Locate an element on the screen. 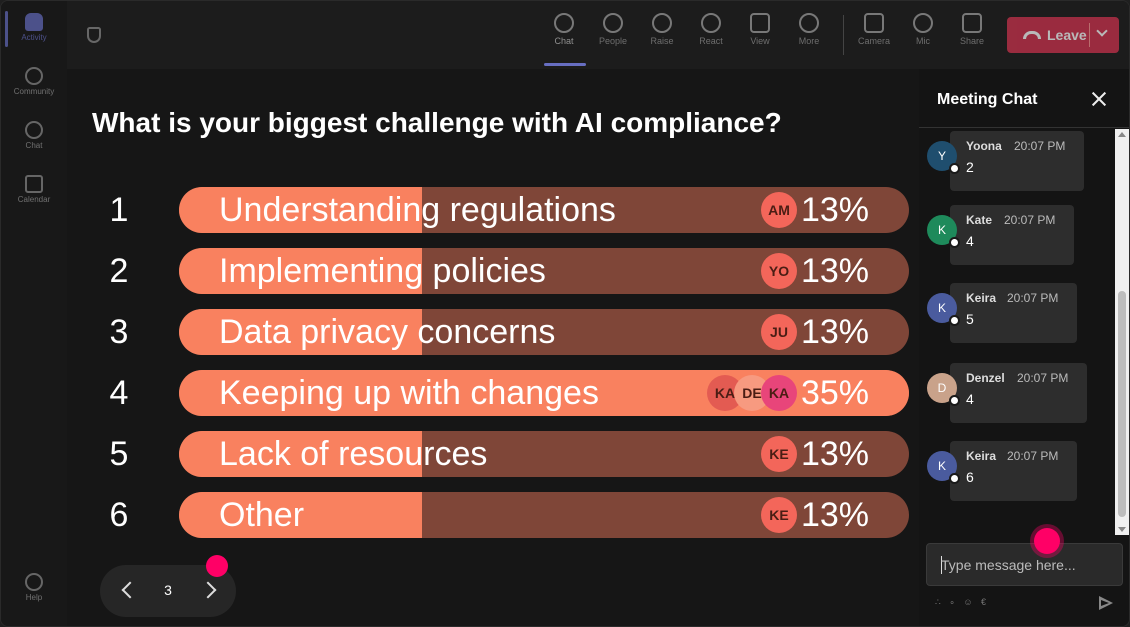 The height and width of the screenshot is (627, 1130). option-bar: Lack of resources KE 13% is located at coordinates (544, 454).